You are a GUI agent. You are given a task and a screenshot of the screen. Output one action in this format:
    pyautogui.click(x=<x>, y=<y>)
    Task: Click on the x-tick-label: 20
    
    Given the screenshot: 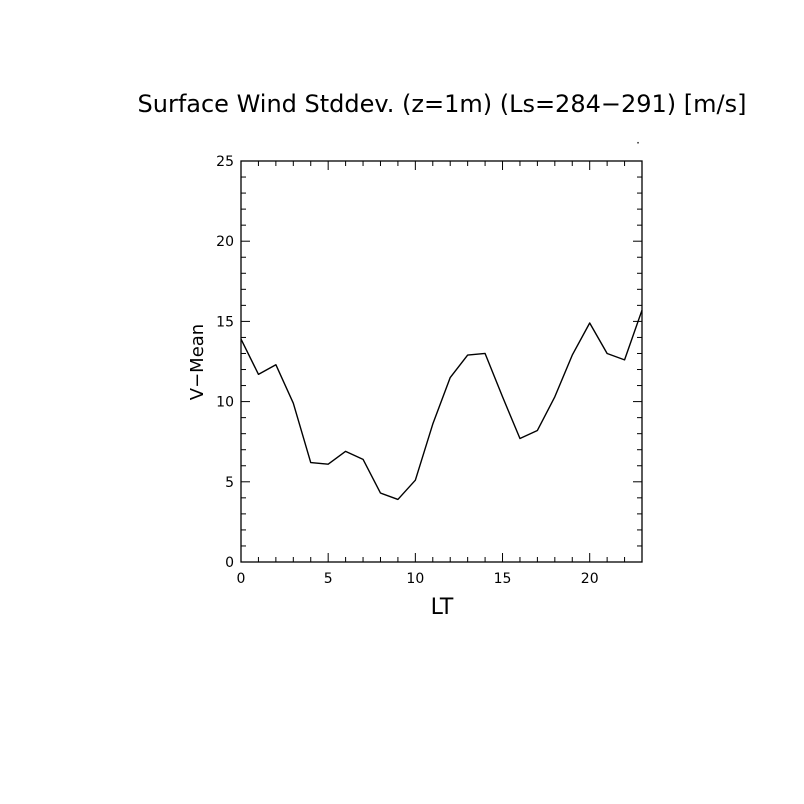 What is the action you would take?
    pyautogui.click(x=590, y=579)
    